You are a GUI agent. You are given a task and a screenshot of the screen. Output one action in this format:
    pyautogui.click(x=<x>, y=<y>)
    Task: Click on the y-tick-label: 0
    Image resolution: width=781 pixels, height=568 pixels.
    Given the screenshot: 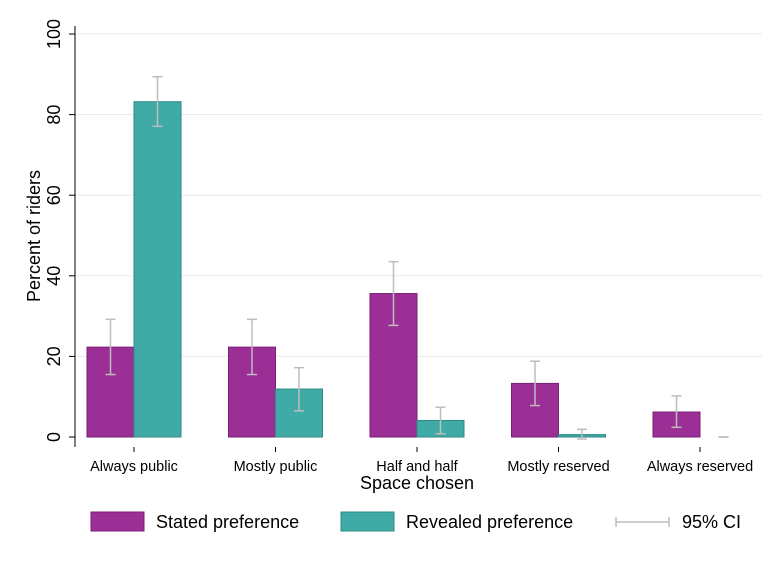 What is the action you would take?
    pyautogui.click(x=54, y=437)
    